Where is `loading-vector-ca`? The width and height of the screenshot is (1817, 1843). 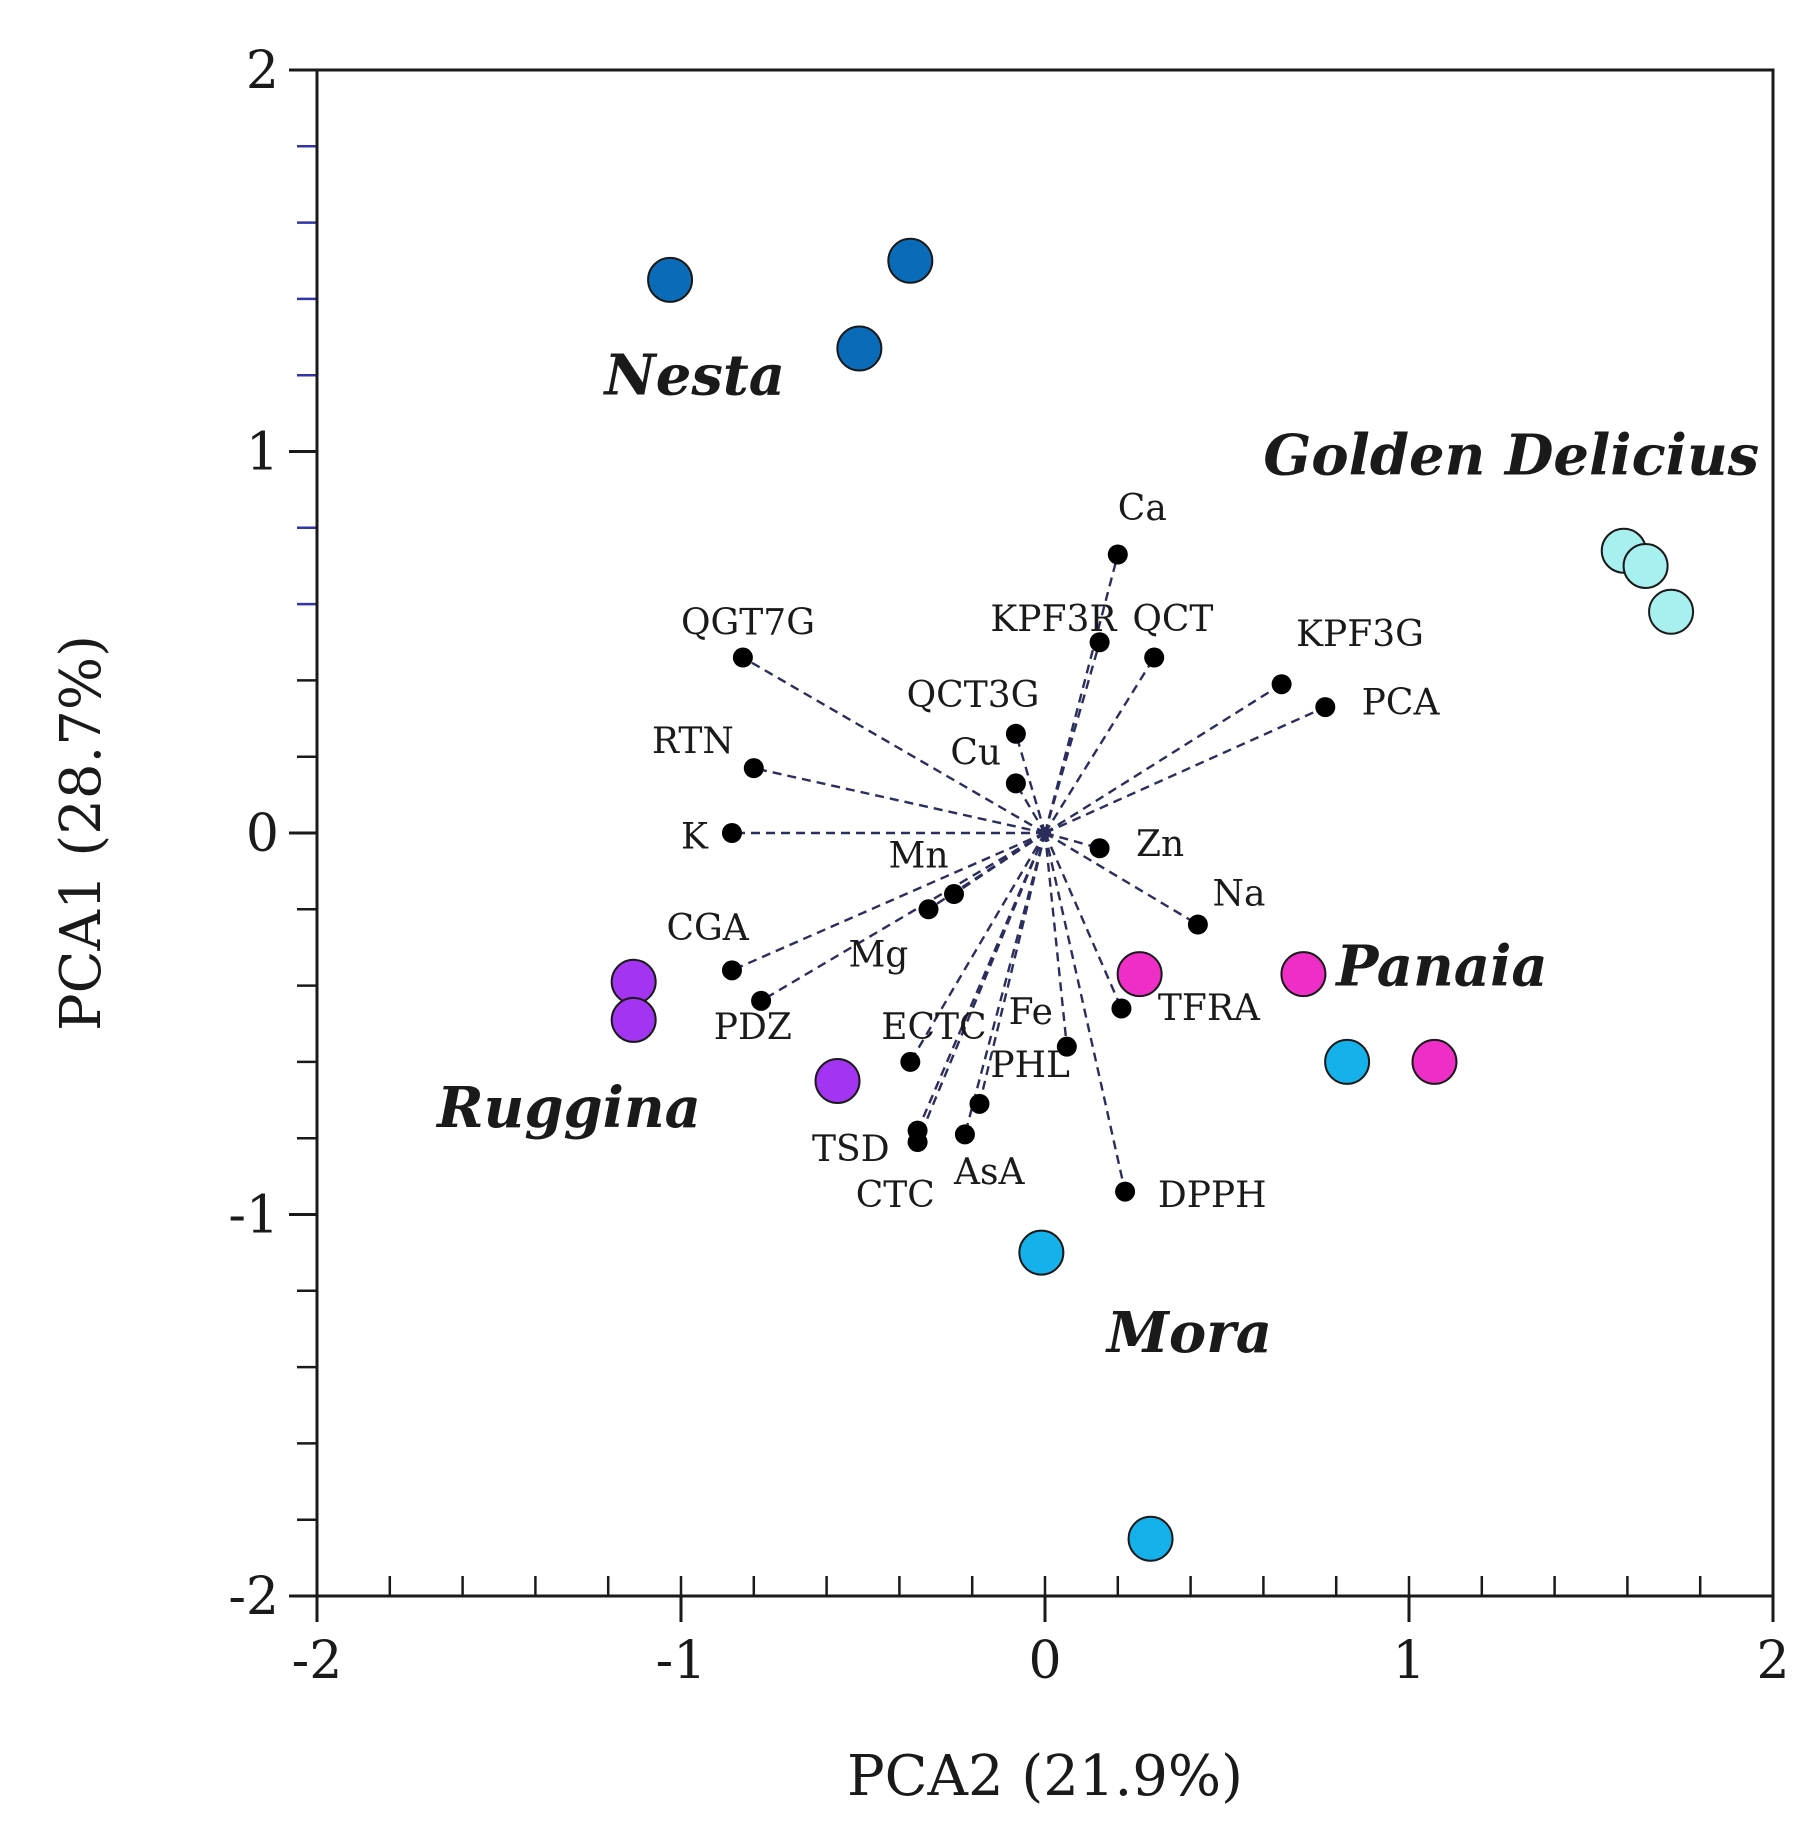 loading-vector-ca is located at coordinates (1081, 694).